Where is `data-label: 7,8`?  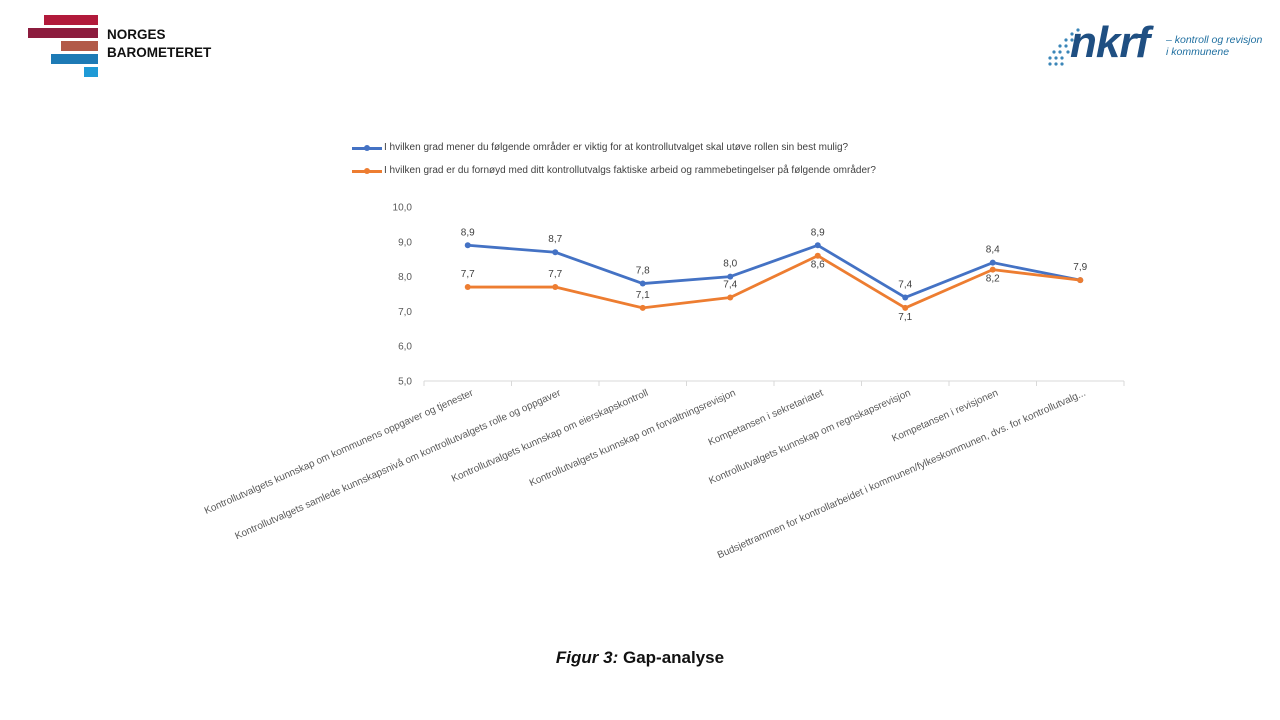
data-label: 7,8 is located at coordinates (643, 271).